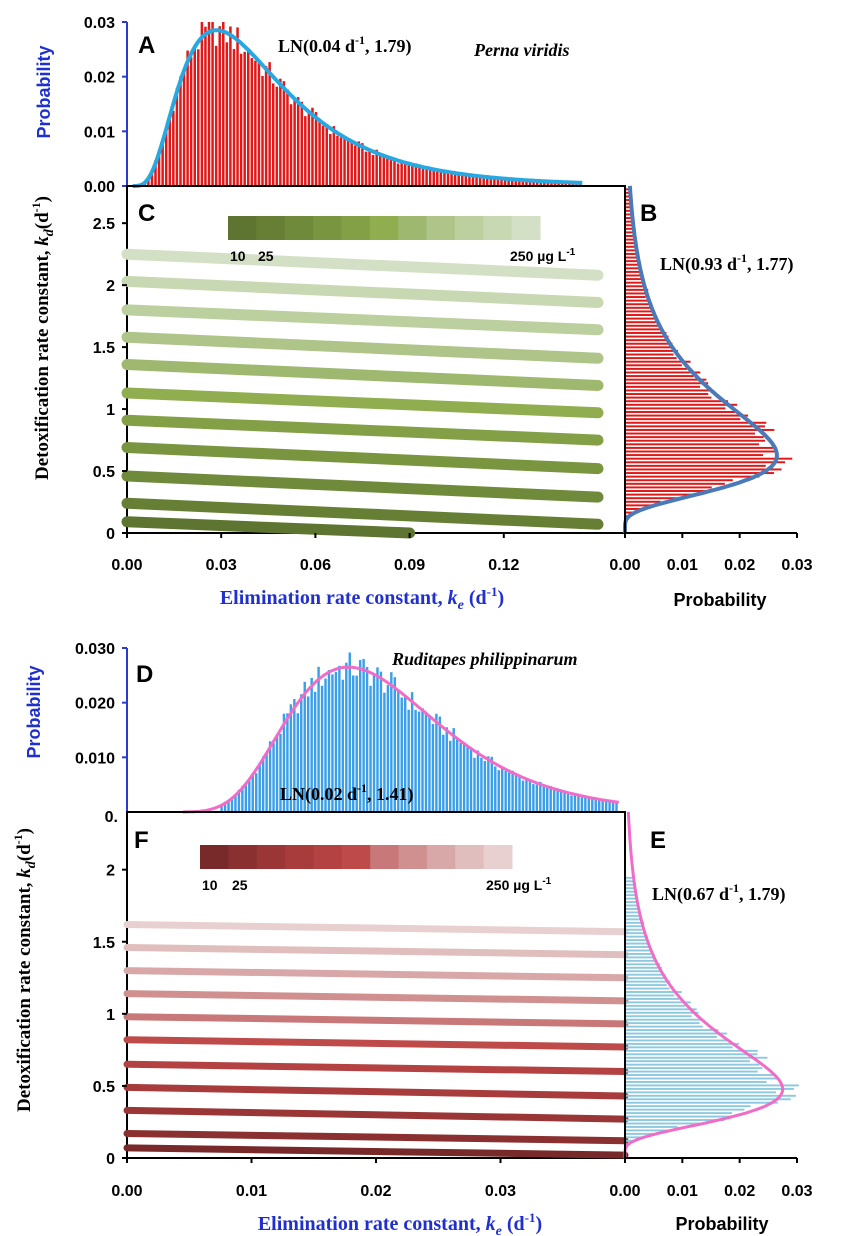 The width and height of the screenshot is (844, 1236). What do you see at coordinates (356, 857) in the screenshot?
I see `panel-f-colorbar` at bounding box center [356, 857].